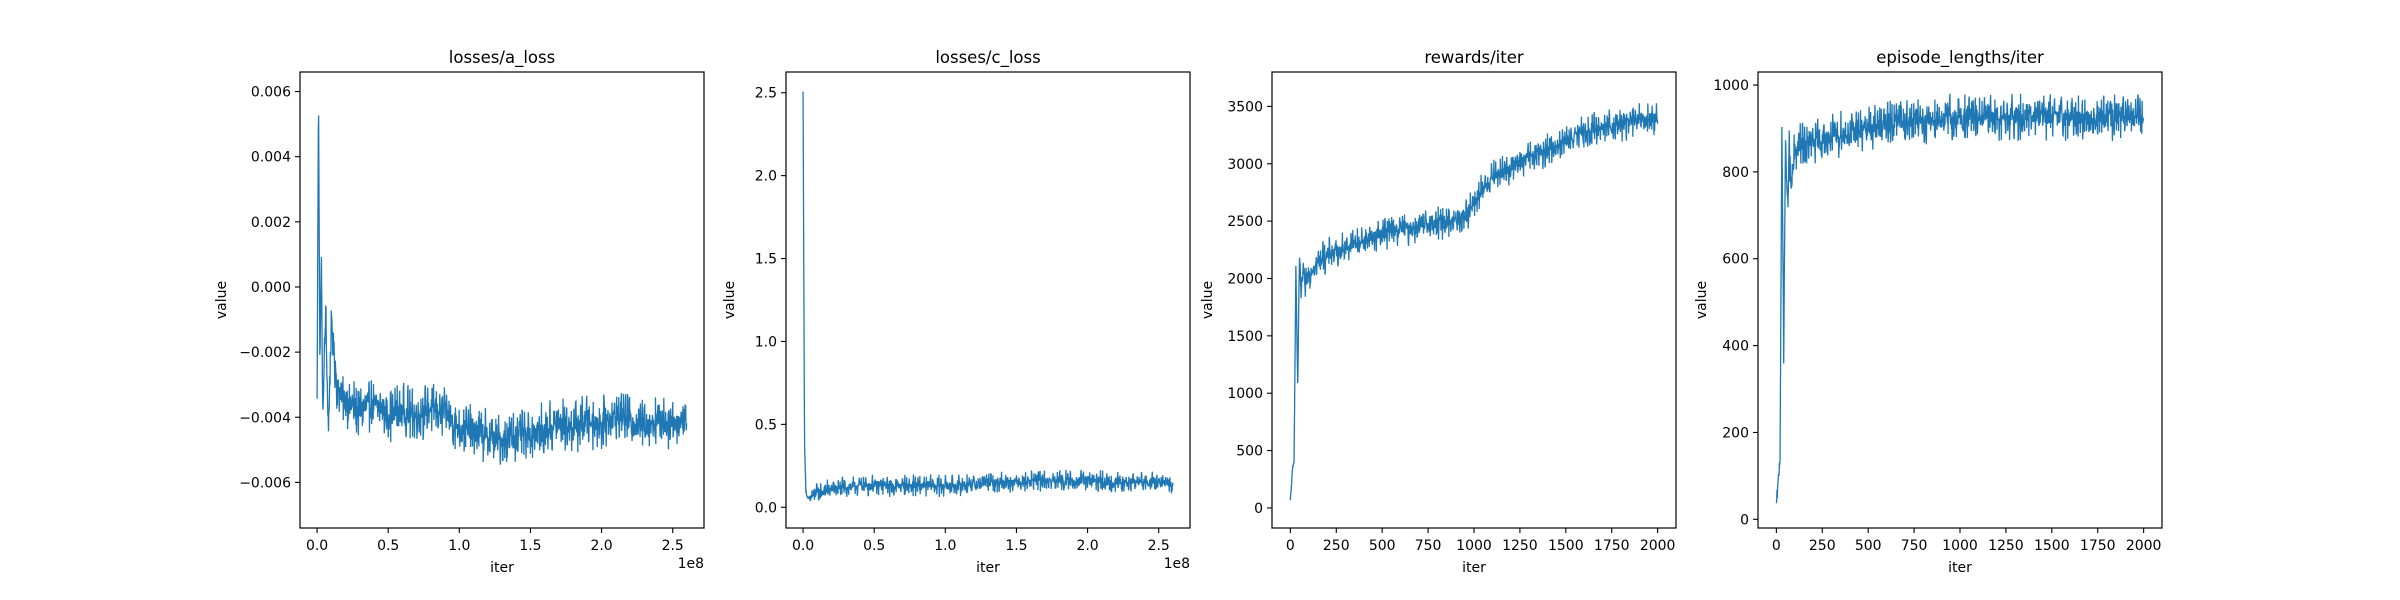 This screenshot has width=2400, height=600. What do you see at coordinates (265, 353) in the screenshot?
I see `y-tick-label: −0.002` at bounding box center [265, 353].